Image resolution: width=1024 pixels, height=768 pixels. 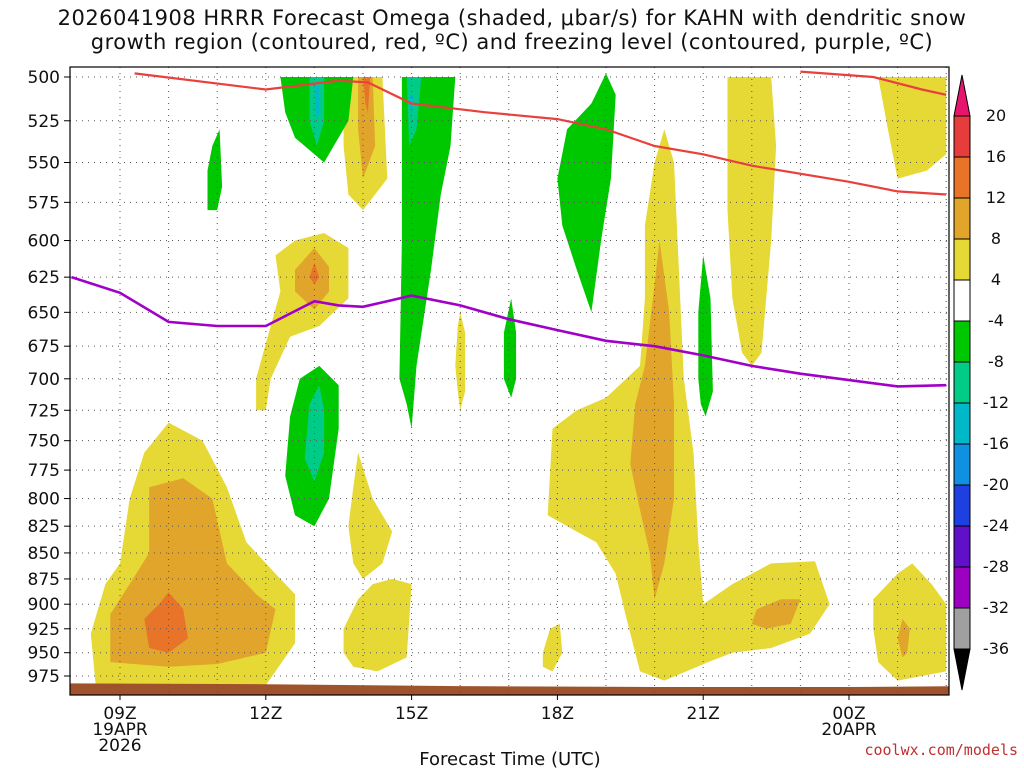 What do you see at coordinates (44, 630) in the screenshot?
I see `y-tick-label-925: 925` at bounding box center [44, 630].